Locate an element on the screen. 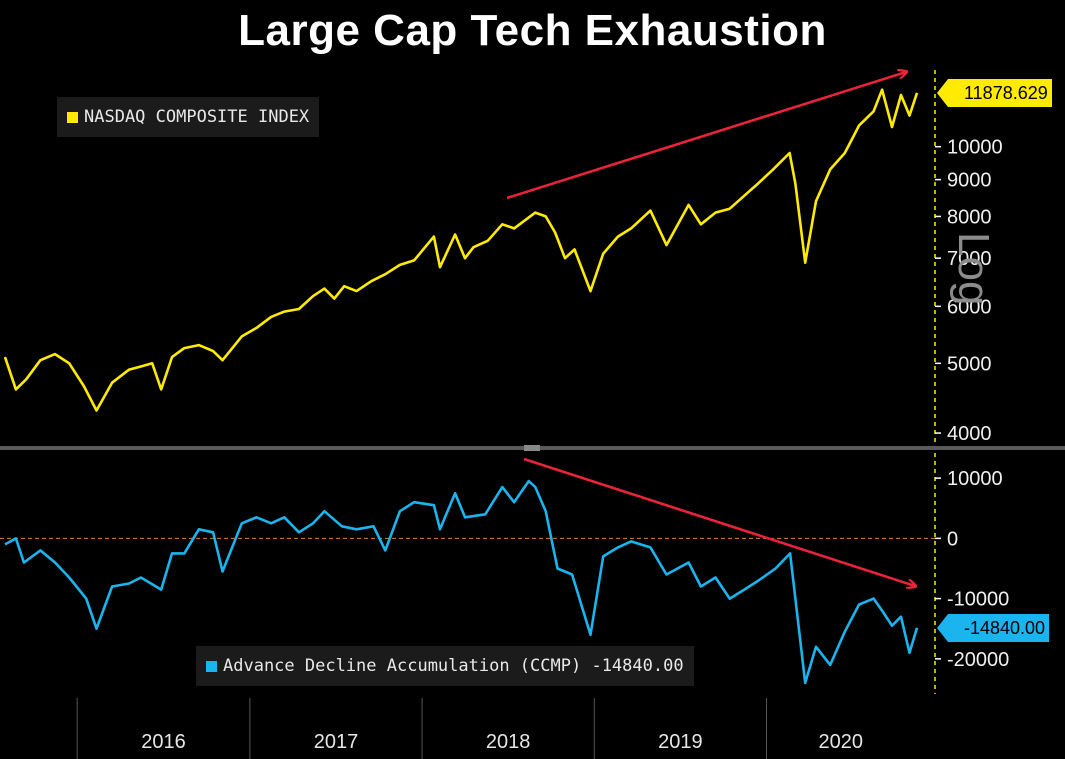 Image resolution: width=1065 pixels, height=759 pixels. log-scale-label: Log is located at coordinates (973, 269).